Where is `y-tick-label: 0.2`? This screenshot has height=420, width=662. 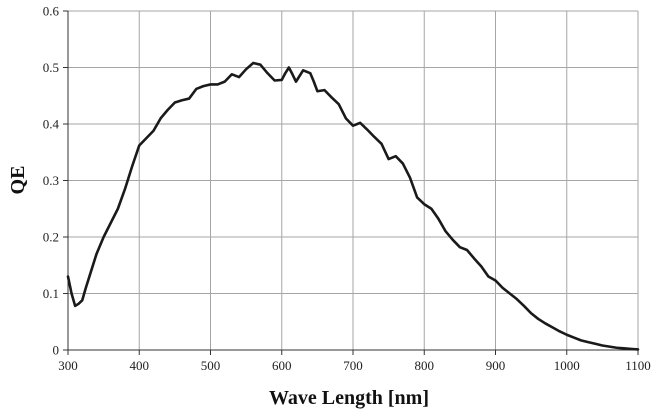
y-tick-label: 0.2 is located at coordinates (51, 237).